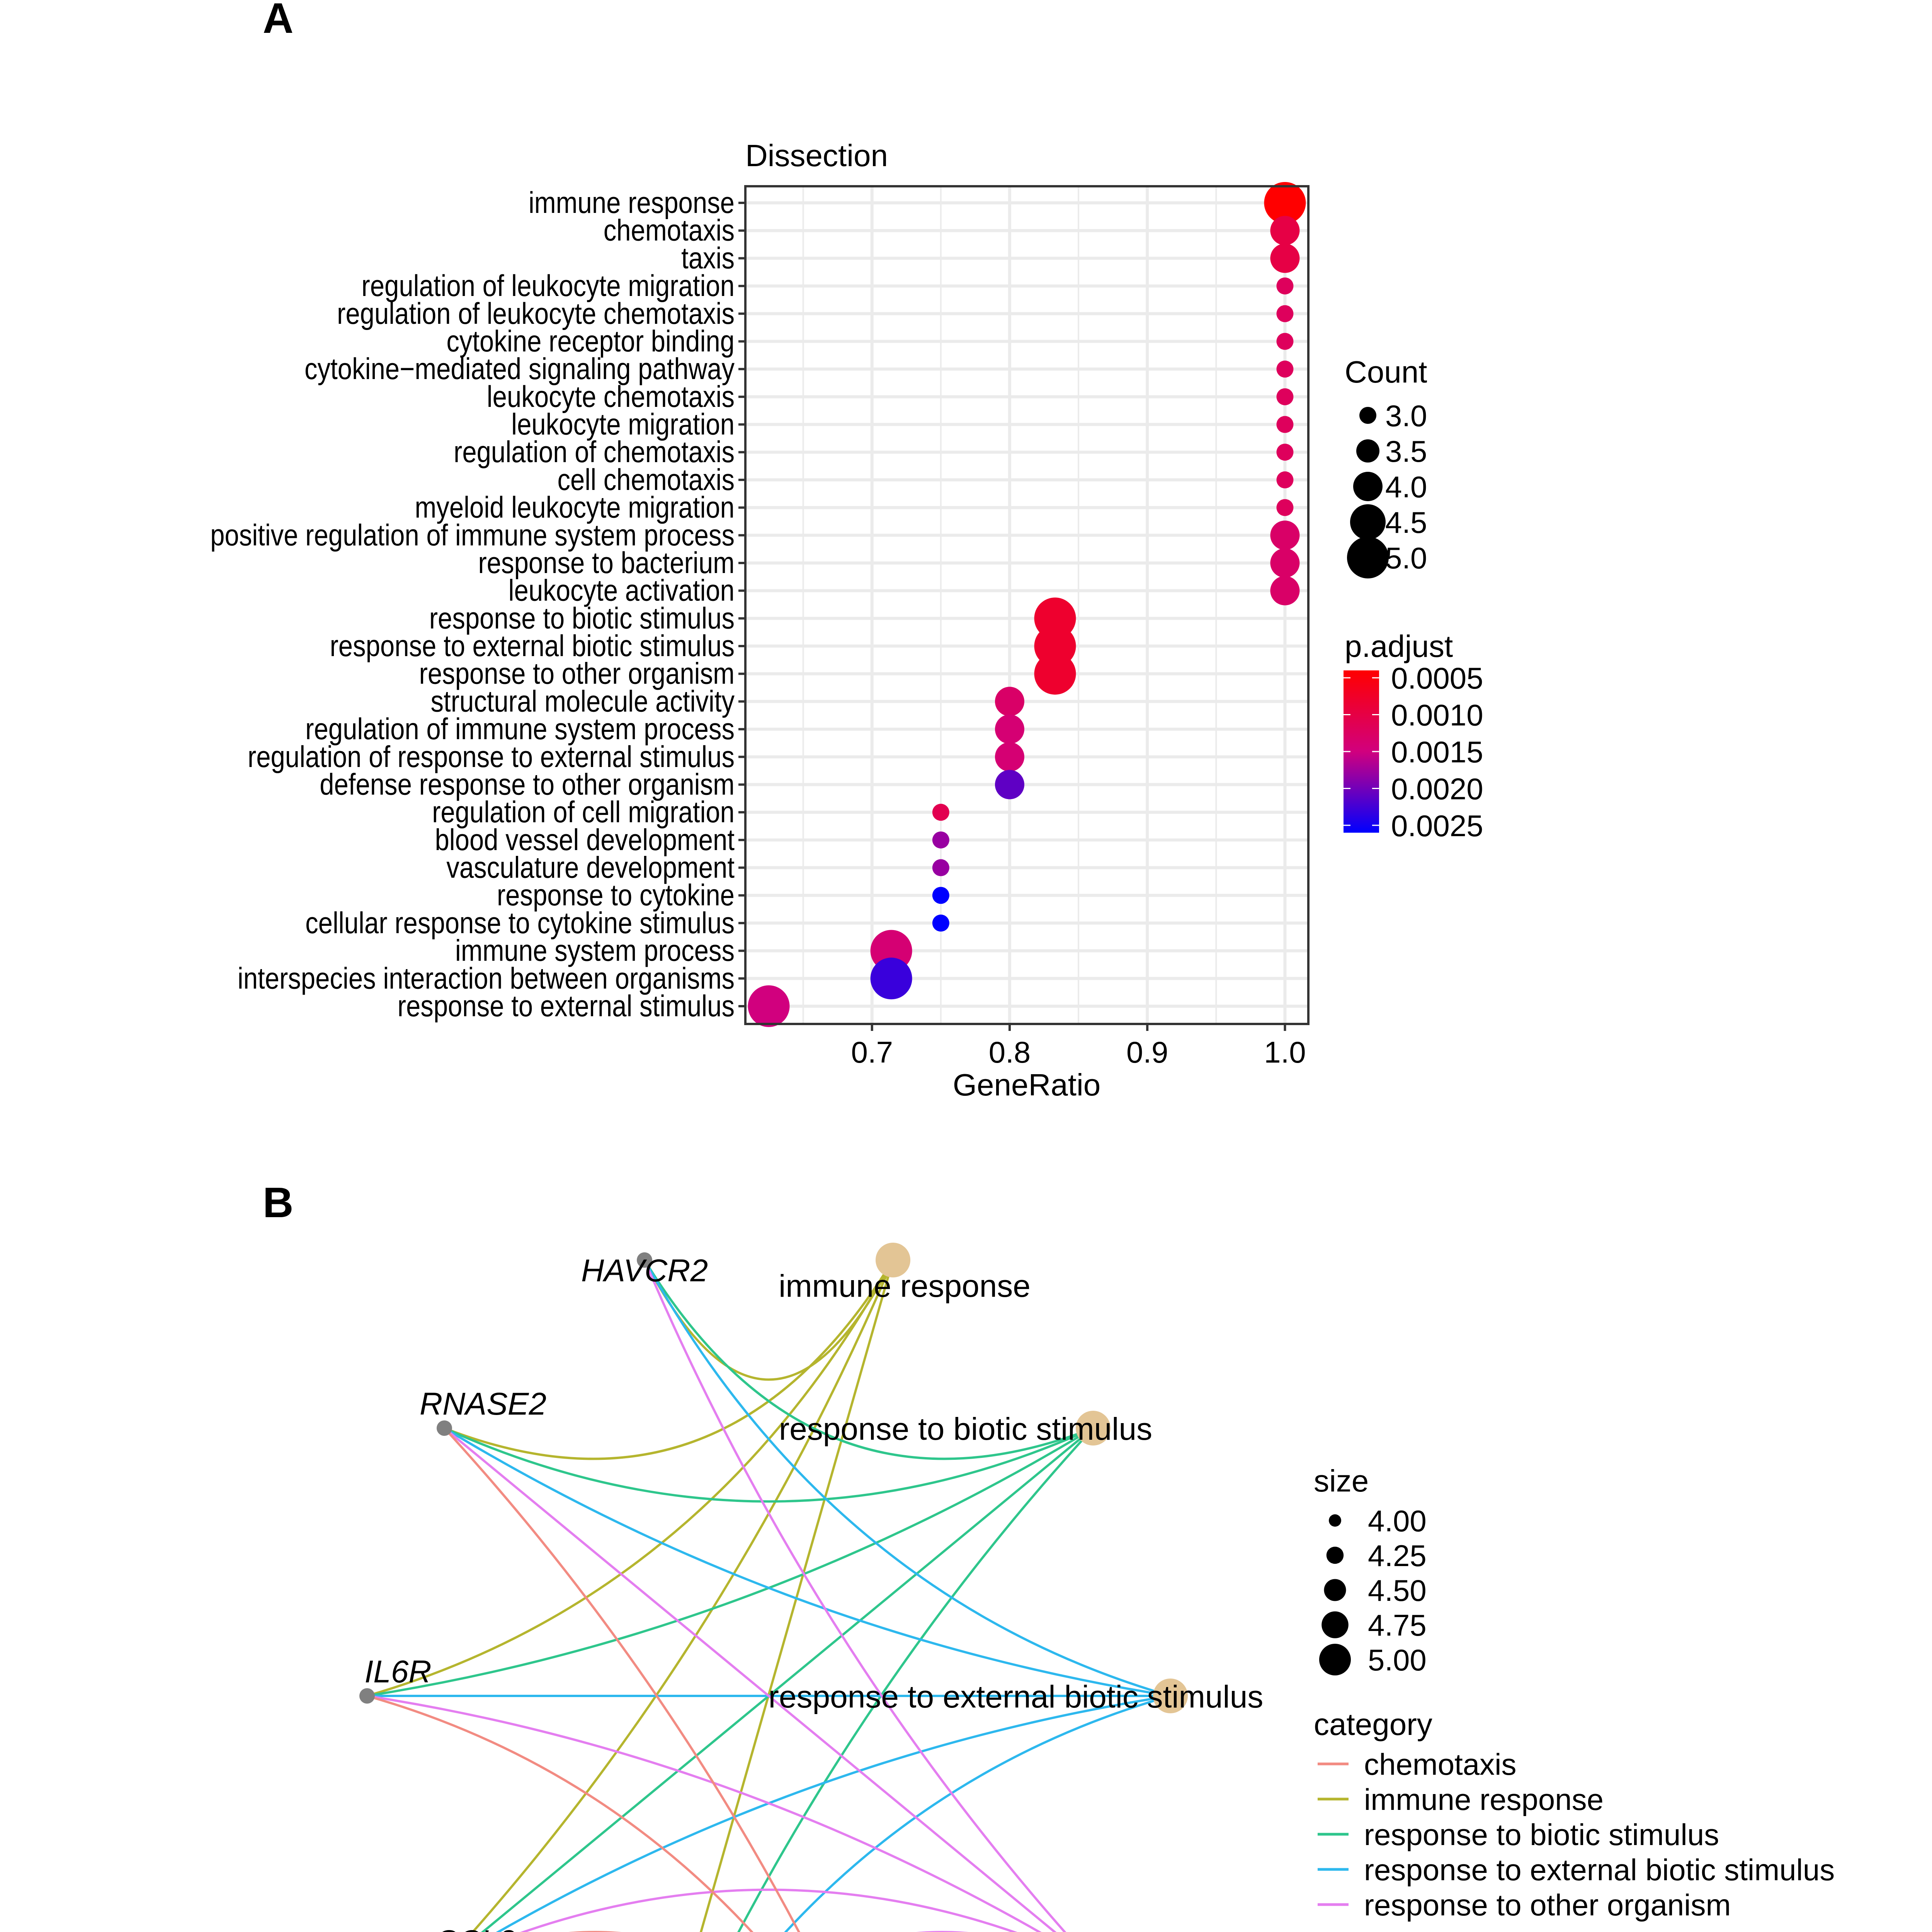 The height and width of the screenshot is (1932, 1932). What do you see at coordinates (1170, 1696) in the screenshot?
I see `category-node` at bounding box center [1170, 1696].